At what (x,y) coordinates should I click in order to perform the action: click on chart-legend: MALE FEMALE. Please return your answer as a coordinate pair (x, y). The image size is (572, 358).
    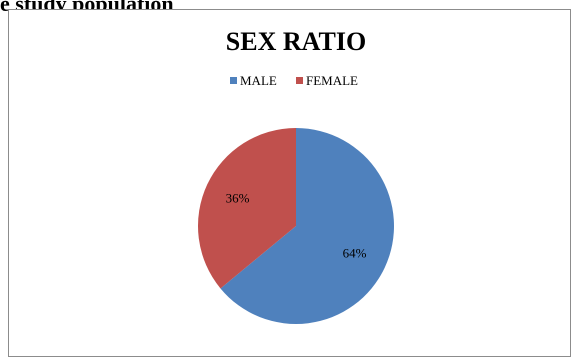
    Looking at the image, I should click on (294, 80).